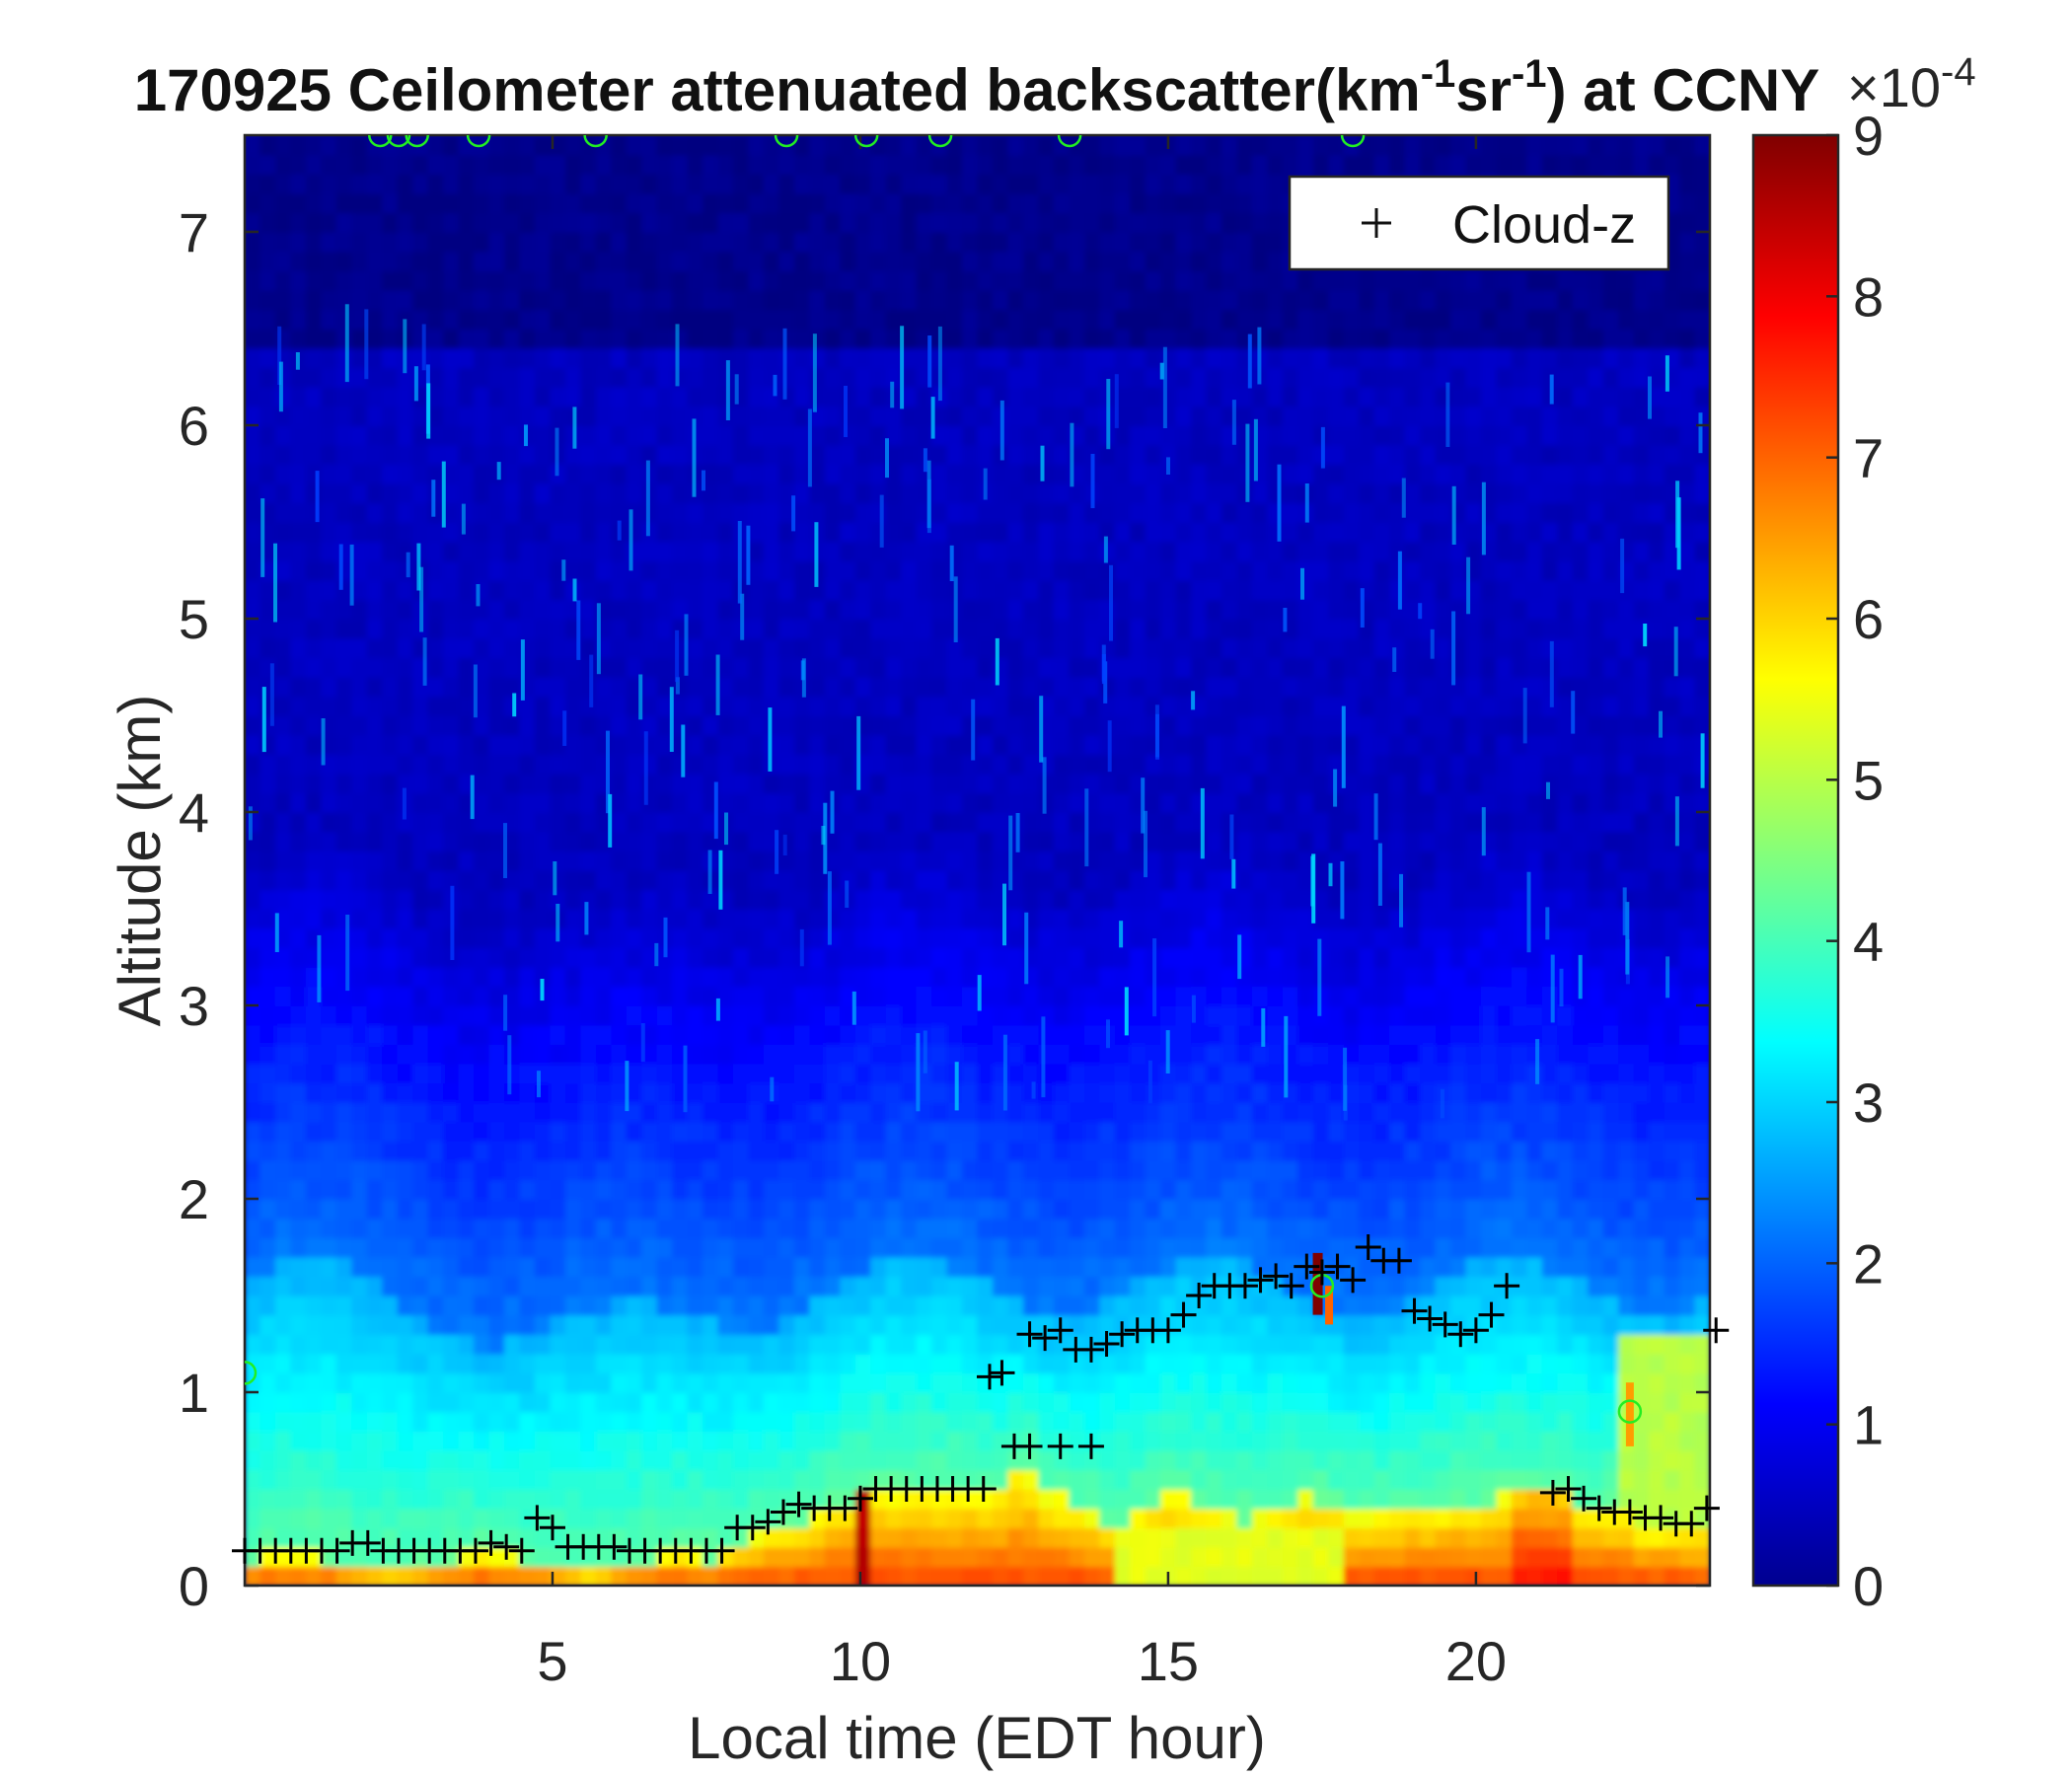 The width and height of the screenshot is (2072, 1776). Describe the element at coordinates (981, 1399) in the screenshot. I see `cloud-z-markers` at that location.